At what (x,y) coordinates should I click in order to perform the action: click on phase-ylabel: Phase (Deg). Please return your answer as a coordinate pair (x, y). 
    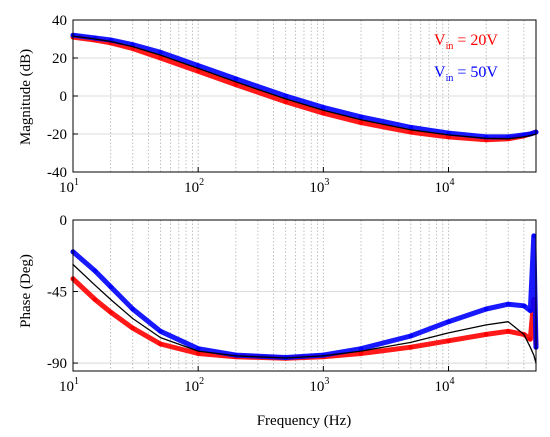
    Looking at the image, I should click on (26, 291).